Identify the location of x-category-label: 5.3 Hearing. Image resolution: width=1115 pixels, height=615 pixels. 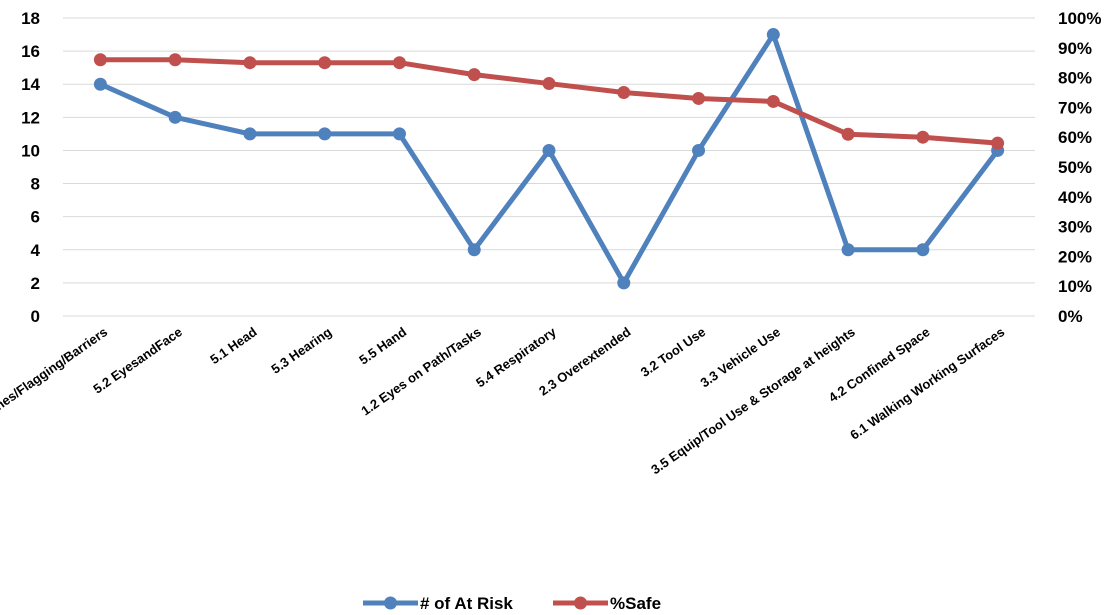
(301, 350).